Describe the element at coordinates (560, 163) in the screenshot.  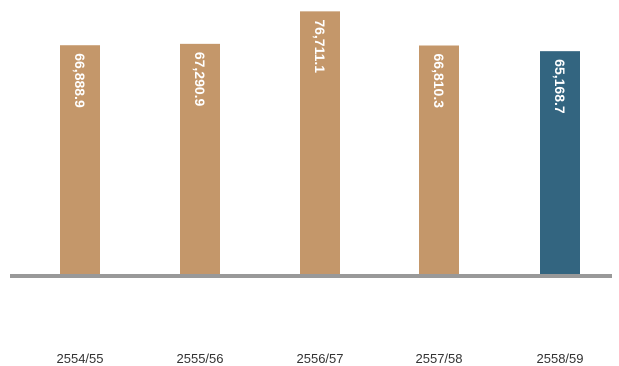
I see `bar-2558/59` at that location.